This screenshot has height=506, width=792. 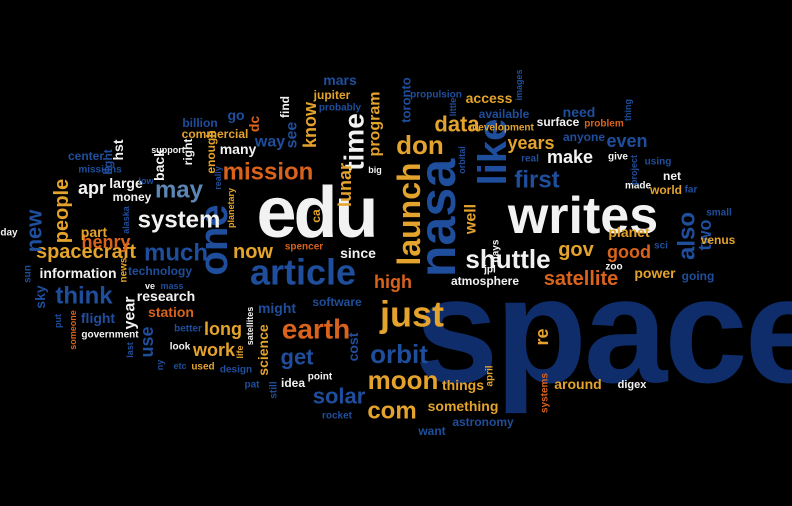 I want to click on word-edu: edu, so click(x=315, y=213).